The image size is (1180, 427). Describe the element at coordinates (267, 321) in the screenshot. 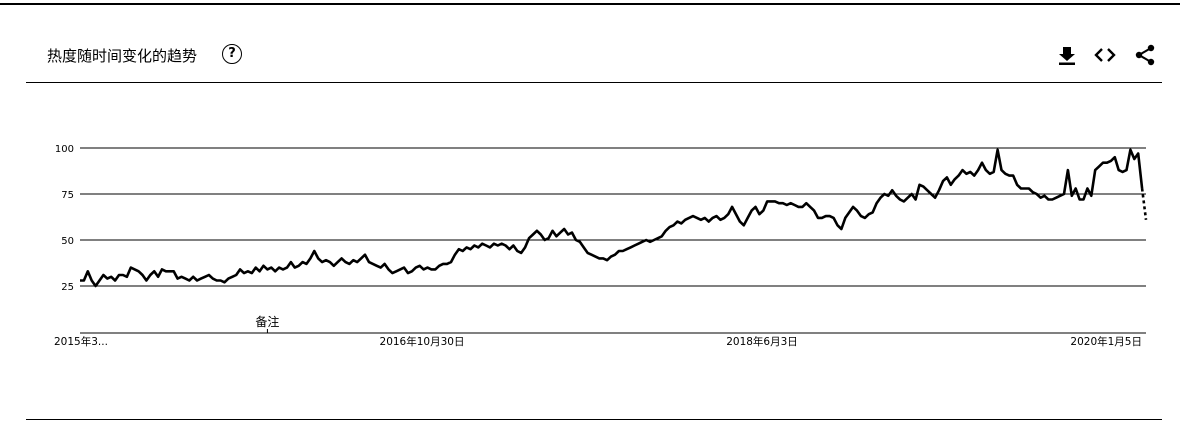

I see `annotation-label: 备注` at that location.